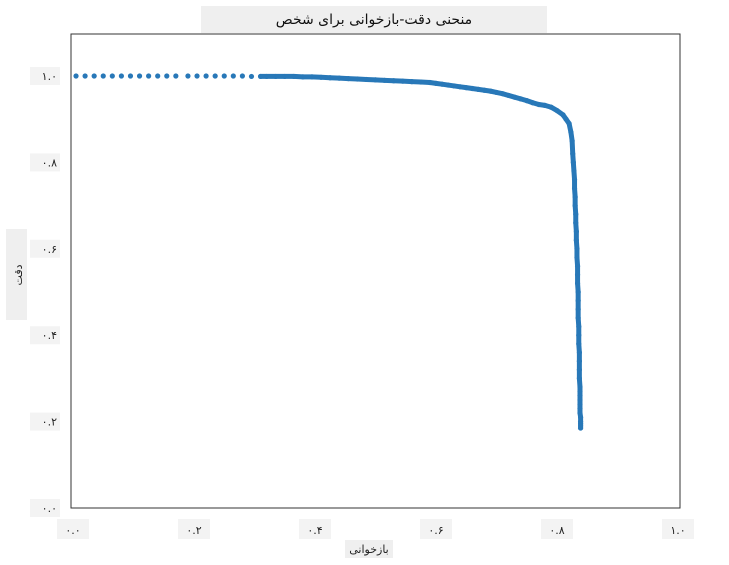 This screenshot has height=565, width=729. I want to click on y-tick-label: ۰.۰, so click(49, 508).